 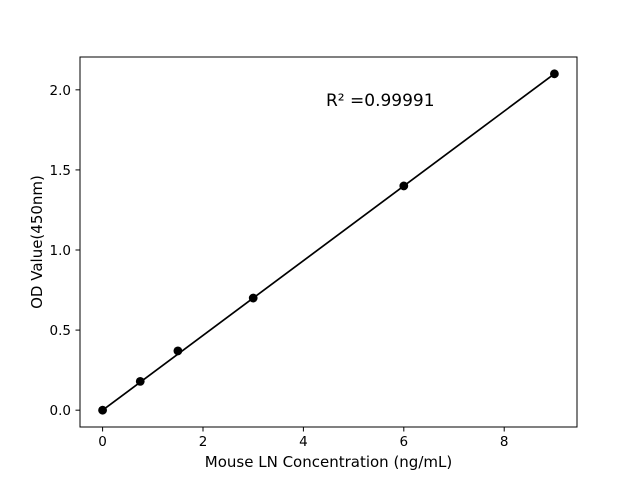 What do you see at coordinates (60, 171) in the screenshot?
I see `y-tick-label: 1.5` at bounding box center [60, 171].